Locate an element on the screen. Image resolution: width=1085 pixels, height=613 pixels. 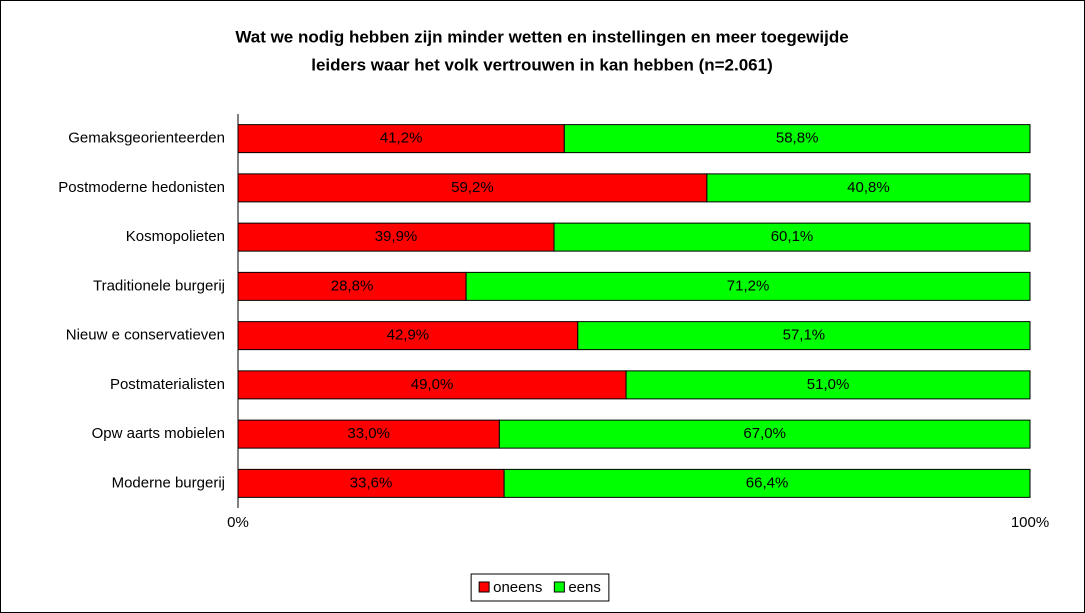
data-label: 40,8% is located at coordinates (868, 187).